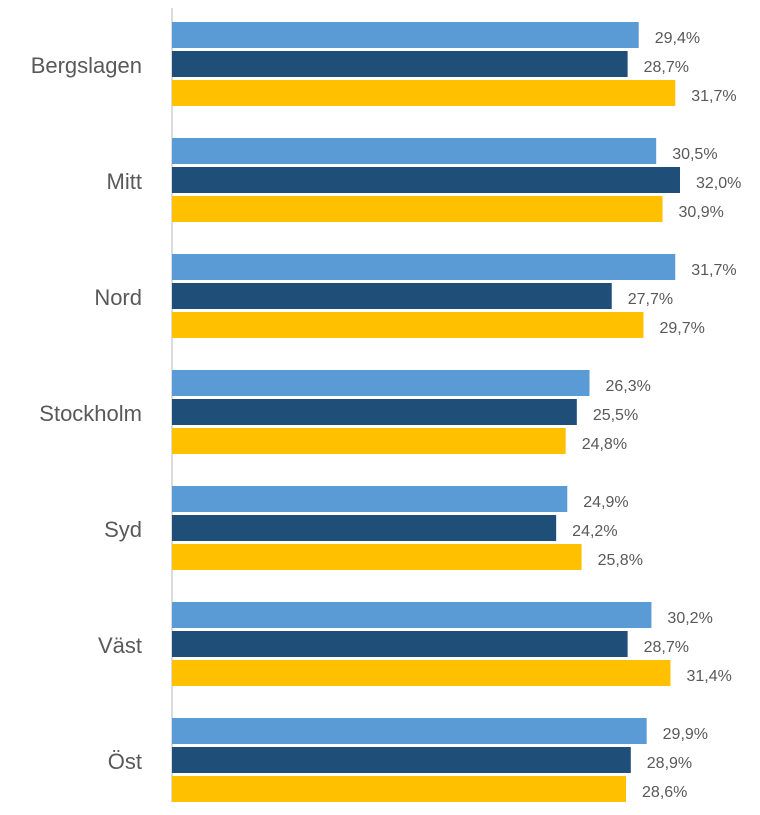 This screenshot has height=815, width=760. What do you see at coordinates (124, 181) in the screenshot?
I see `category-label: Mitt` at bounding box center [124, 181].